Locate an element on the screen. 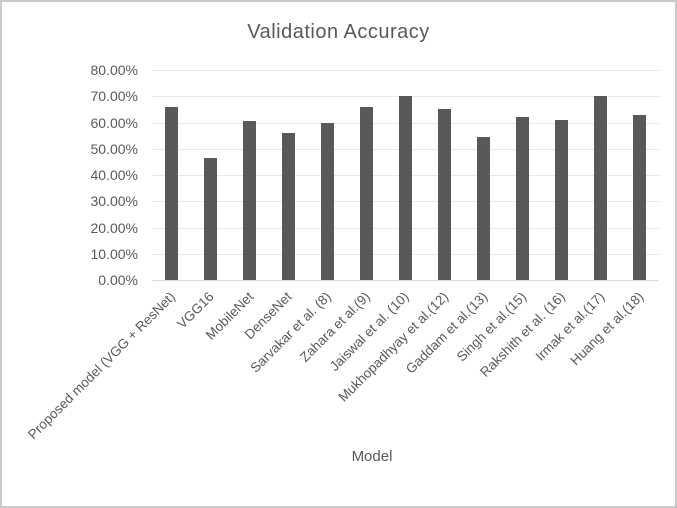 The image size is (677, 508). x-axis-category-label: Irmak et al.(17) is located at coordinates (570, 326).